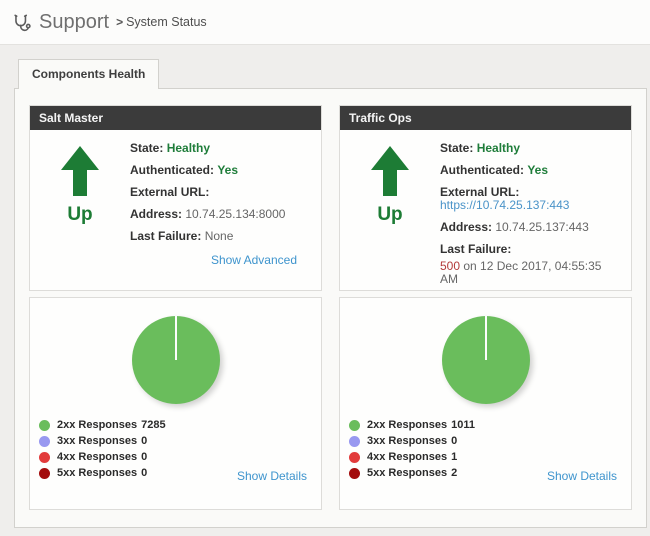 The image size is (650, 536). Describe the element at coordinates (175, 118) in the screenshot. I see `salt-master-card-title: Salt Master` at that location.